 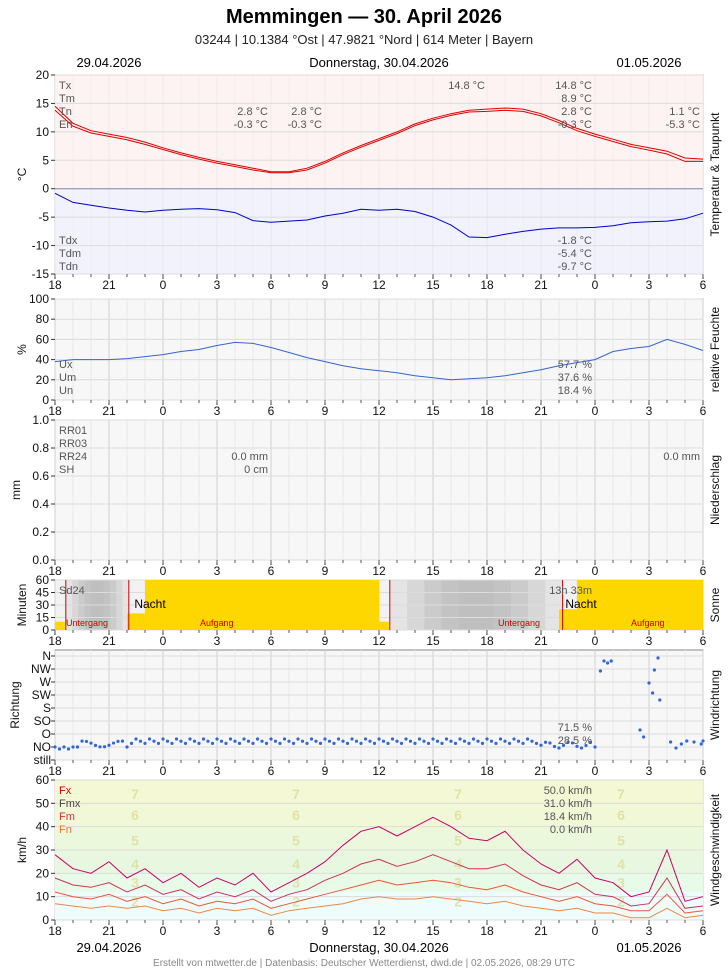 I want to click on humidity-y-tick-label: 60, so click(x=43, y=339).